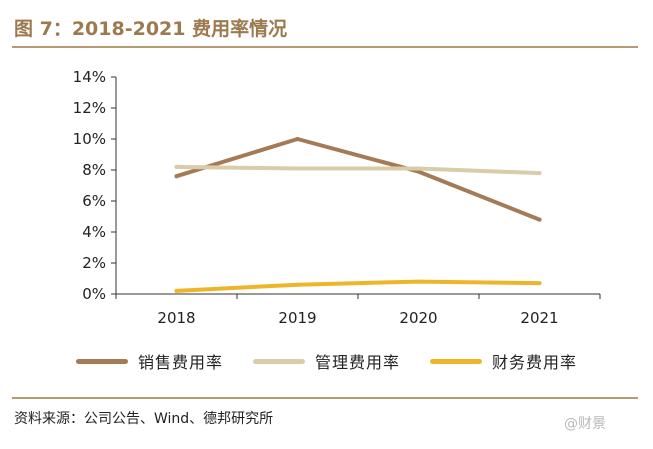 This screenshot has height=449, width=653. Describe the element at coordinates (357, 362) in the screenshot. I see `legend-label-admin: 管理费用率` at that location.